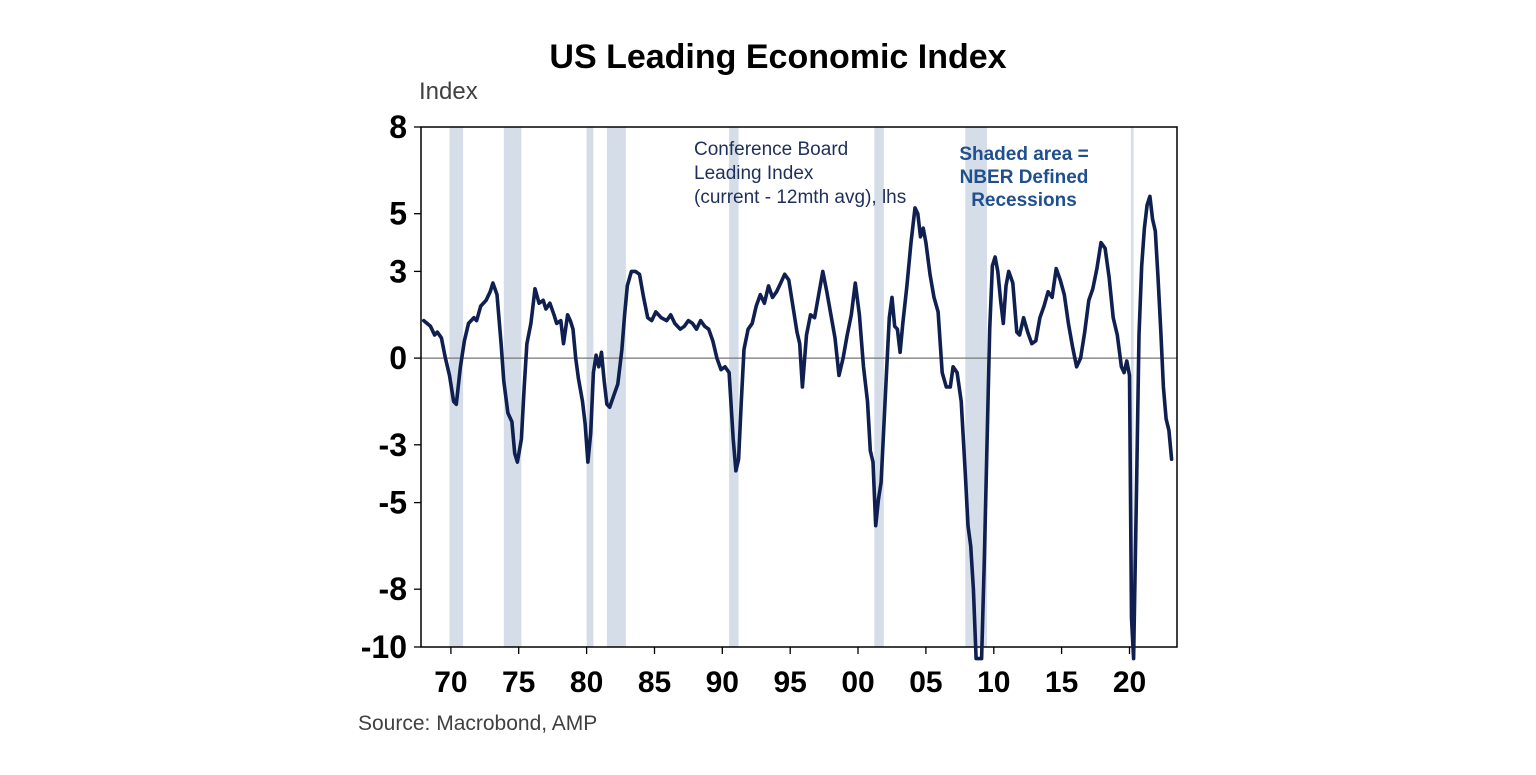  I want to click on x-tick-label: 15, so click(1061, 682).